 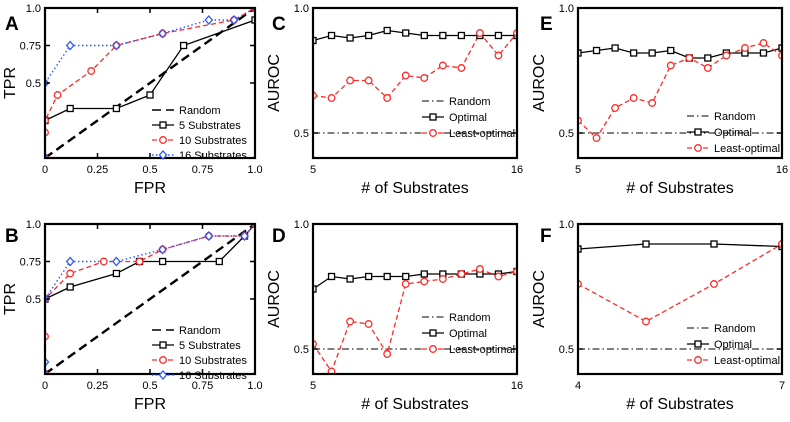 What do you see at coordinates (12, 24) in the screenshot?
I see `panel-label: A` at bounding box center [12, 24].